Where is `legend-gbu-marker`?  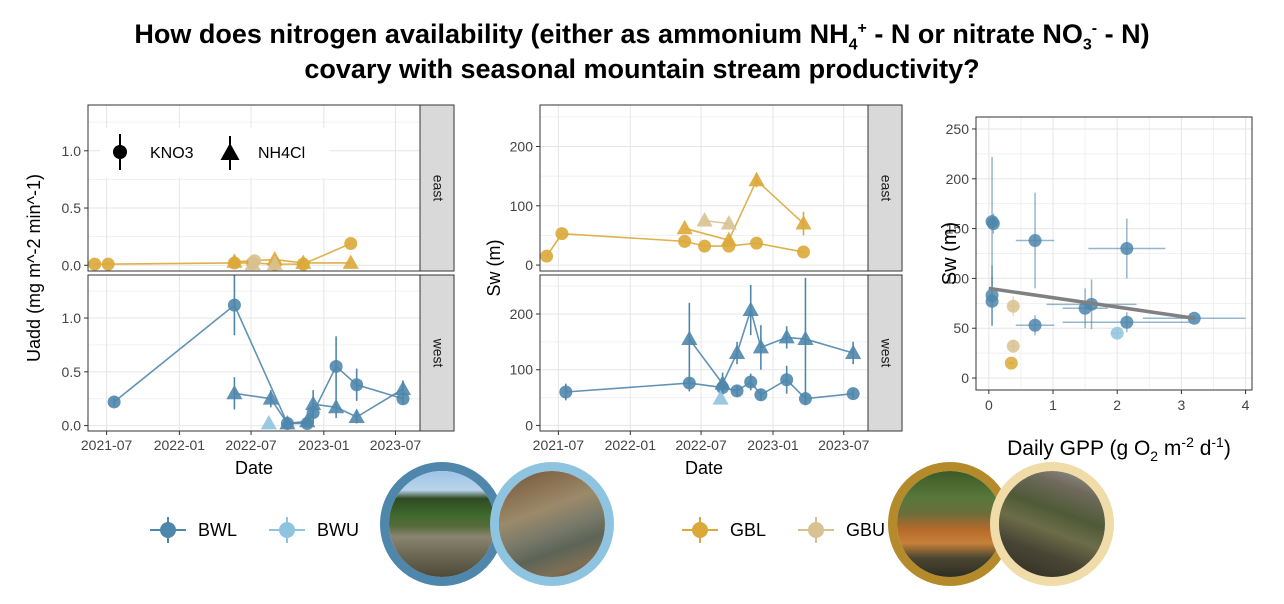
legend-gbu-marker is located at coordinates (816, 530).